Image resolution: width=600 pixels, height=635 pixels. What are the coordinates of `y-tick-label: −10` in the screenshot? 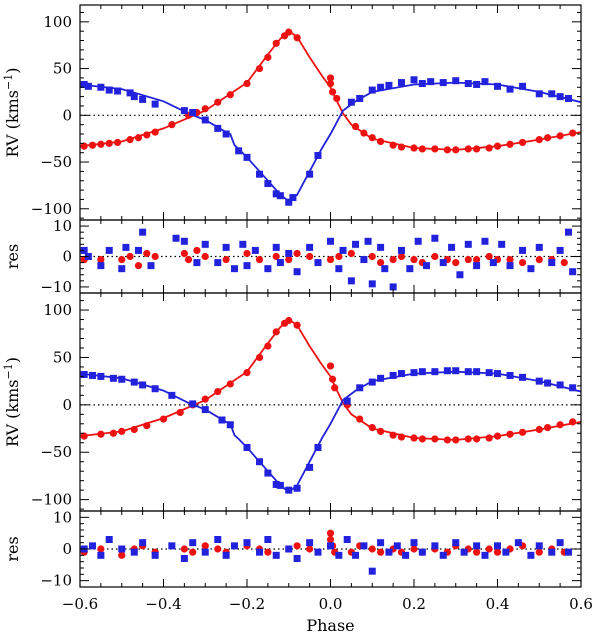 It's located at (56, 581).